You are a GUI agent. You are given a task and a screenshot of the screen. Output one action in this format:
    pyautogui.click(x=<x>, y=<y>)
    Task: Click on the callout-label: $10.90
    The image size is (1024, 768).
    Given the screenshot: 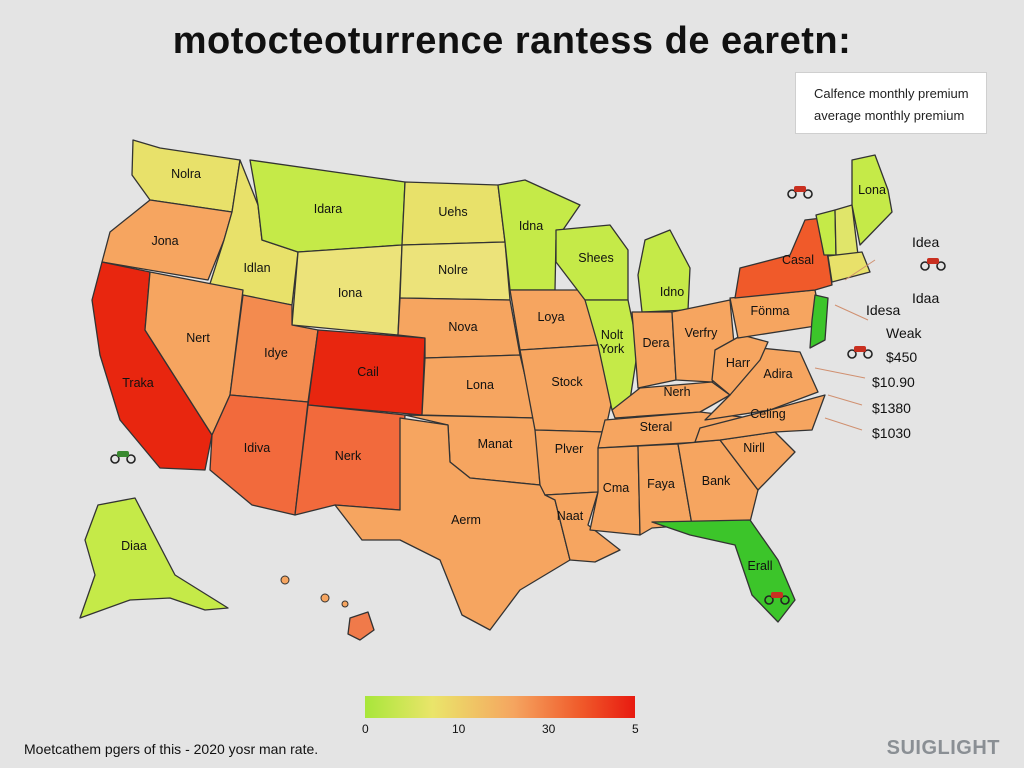 What is the action you would take?
    pyautogui.click(x=893, y=382)
    